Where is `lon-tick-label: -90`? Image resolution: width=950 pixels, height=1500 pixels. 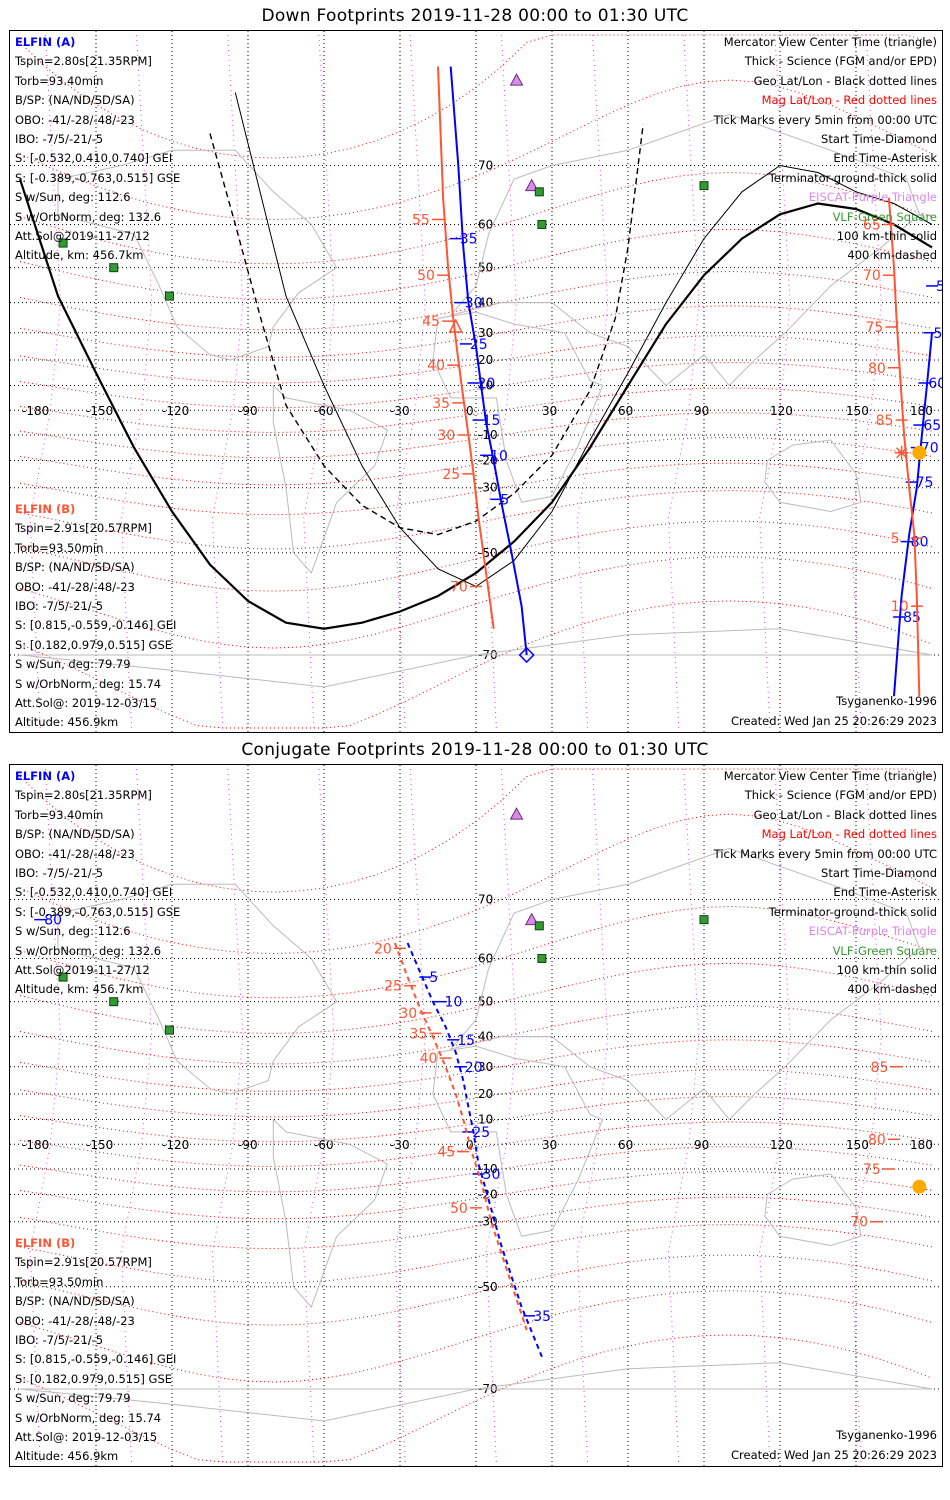 lon-tick-label: -90 is located at coordinates (248, 1145).